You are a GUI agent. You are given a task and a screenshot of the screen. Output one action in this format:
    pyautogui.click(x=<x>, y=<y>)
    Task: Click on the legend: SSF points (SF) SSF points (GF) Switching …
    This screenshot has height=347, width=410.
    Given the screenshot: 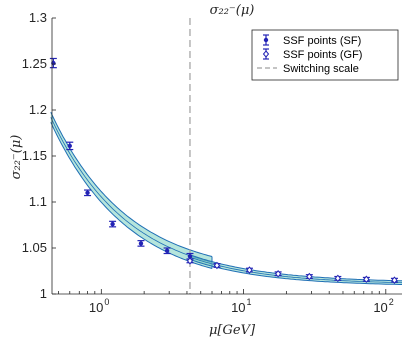 What is the action you would take?
    pyautogui.click(x=325, y=55)
    